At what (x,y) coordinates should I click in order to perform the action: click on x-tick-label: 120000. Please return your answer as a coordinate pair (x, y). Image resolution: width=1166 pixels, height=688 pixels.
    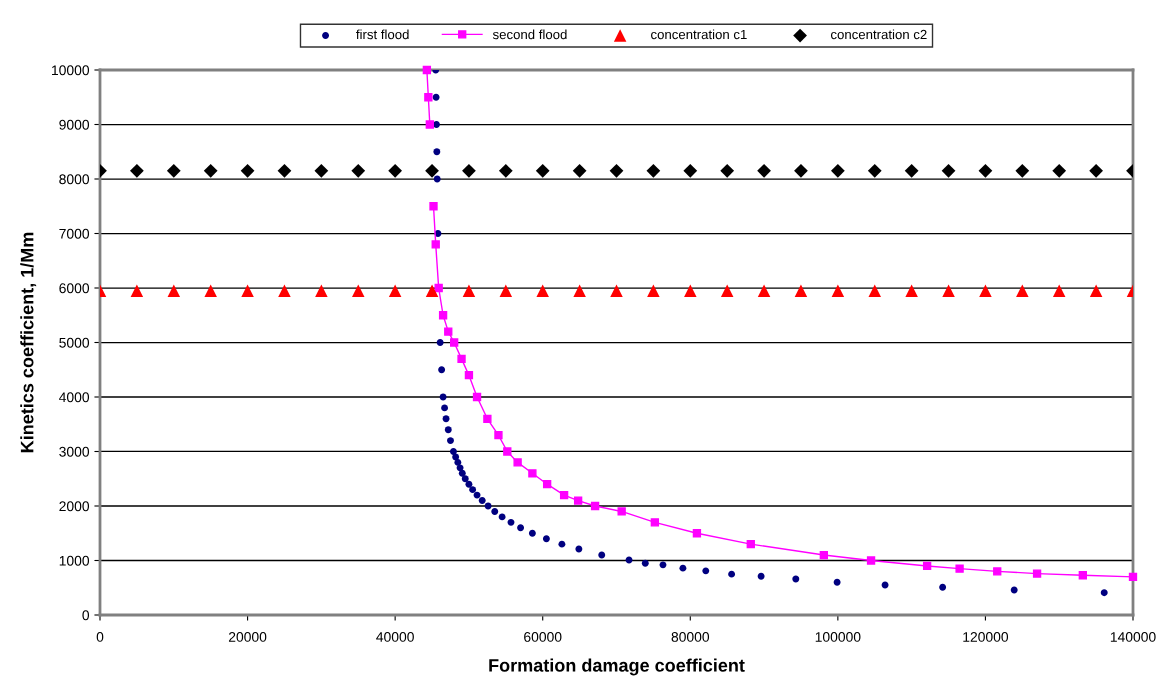
    Looking at the image, I should click on (986, 637).